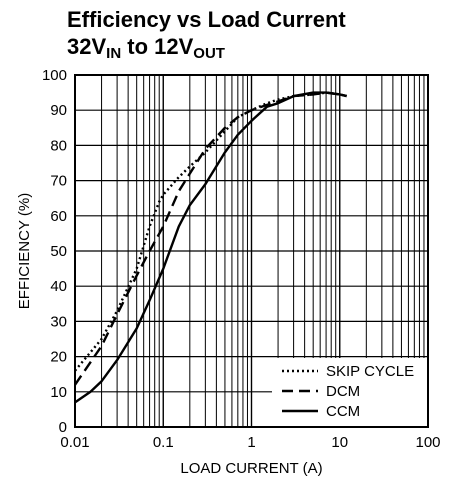 This screenshot has width=458, height=487. I want to click on y-tick-label: 60, so click(58, 216).